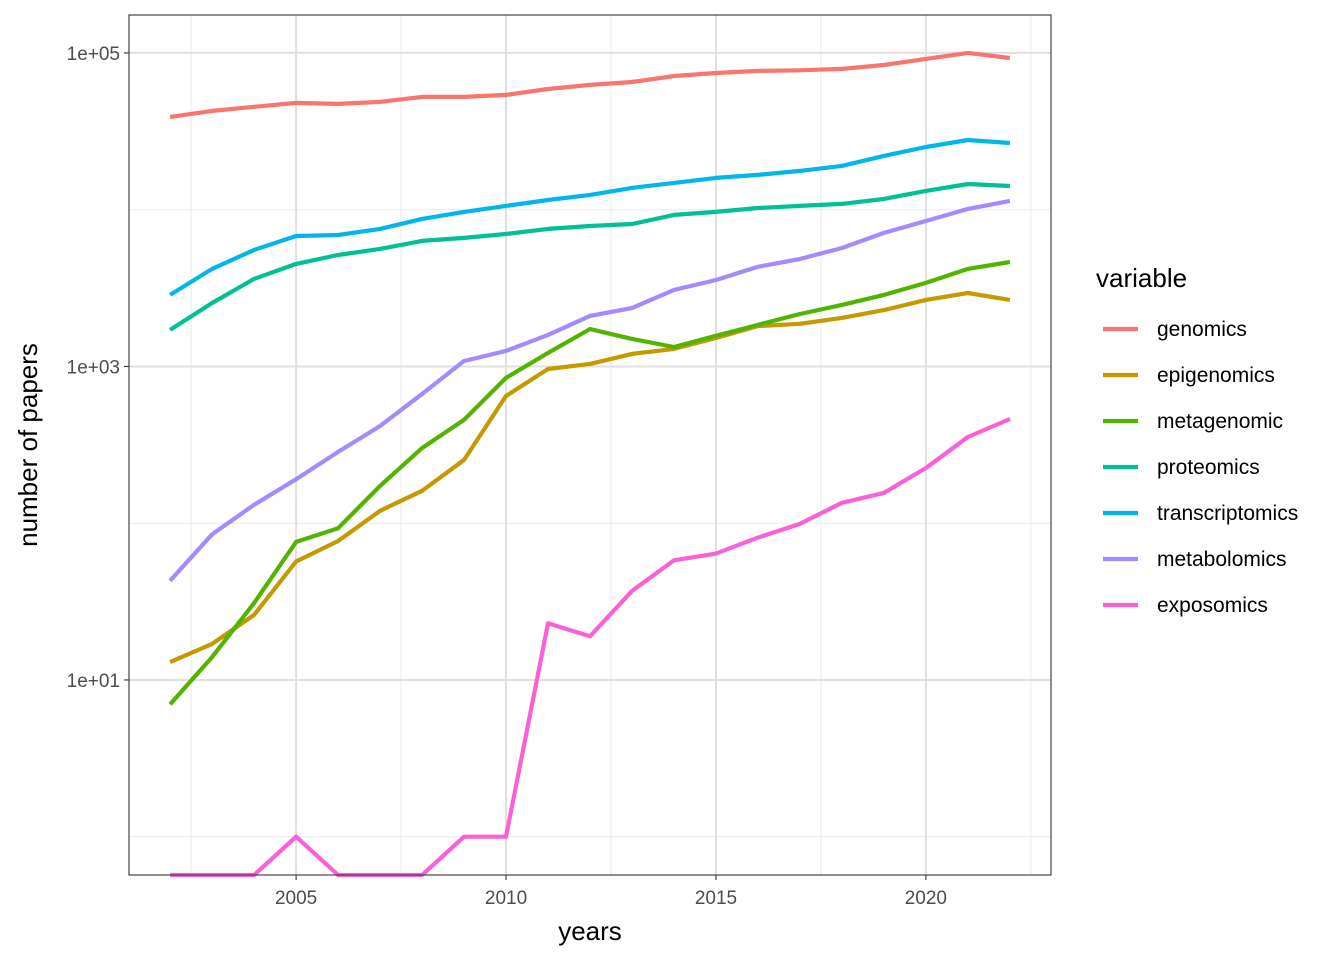 The width and height of the screenshot is (1344, 965). I want to click on legend-label: epigenomics, so click(1216, 375).